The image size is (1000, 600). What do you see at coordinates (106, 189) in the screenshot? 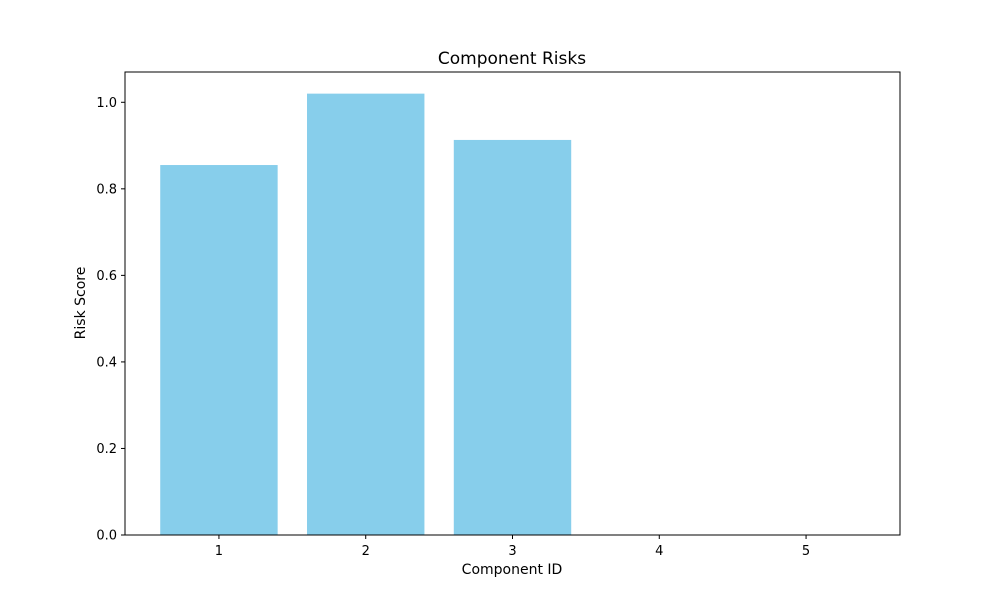
I see `y-tick-label: 0.8` at bounding box center [106, 189].